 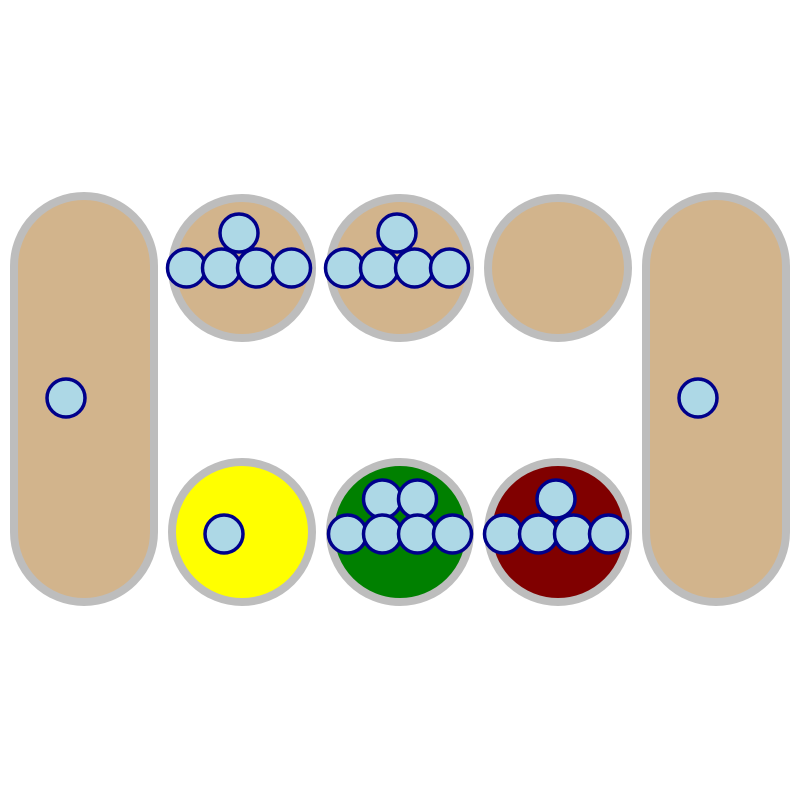 I want to click on right-store-seed, so click(x=698, y=398).